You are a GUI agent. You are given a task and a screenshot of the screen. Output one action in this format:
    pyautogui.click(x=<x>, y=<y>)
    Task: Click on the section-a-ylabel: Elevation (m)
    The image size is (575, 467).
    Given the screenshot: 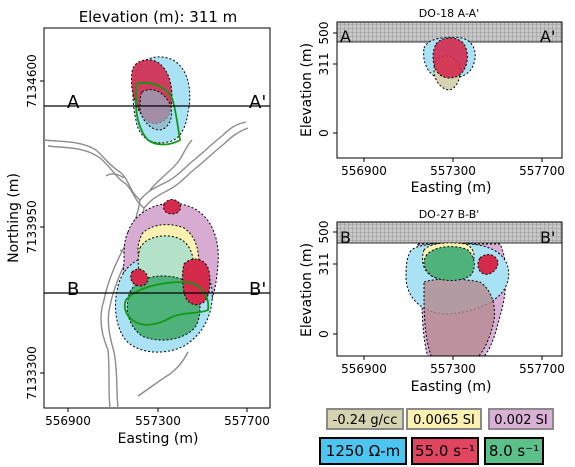 What is the action you would take?
    pyautogui.click(x=307, y=90)
    